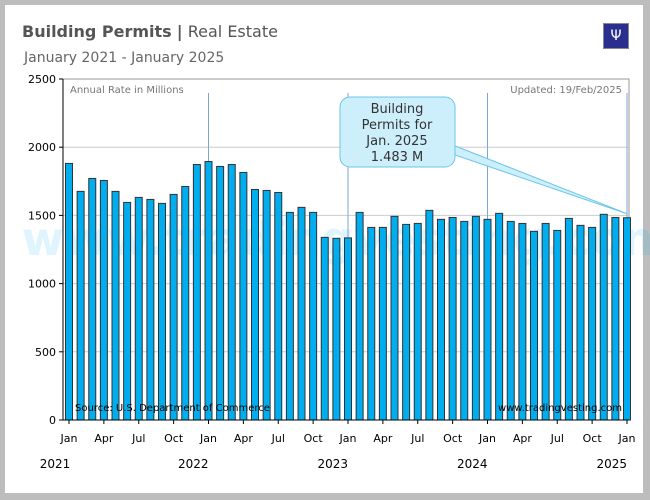 This screenshot has height=500, width=650. What do you see at coordinates (55, 464) in the screenshot?
I see `year-label: 2021` at bounding box center [55, 464].